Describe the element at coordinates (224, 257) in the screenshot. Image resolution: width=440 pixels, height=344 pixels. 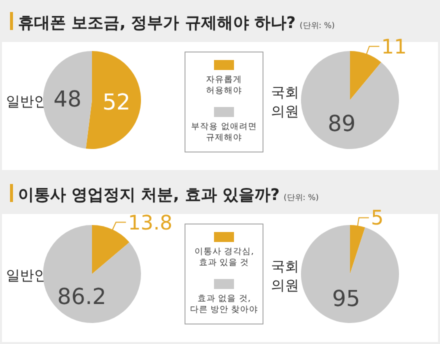
I see `legend-label: 이통사 경각심, 효과 있을 것` at that location.